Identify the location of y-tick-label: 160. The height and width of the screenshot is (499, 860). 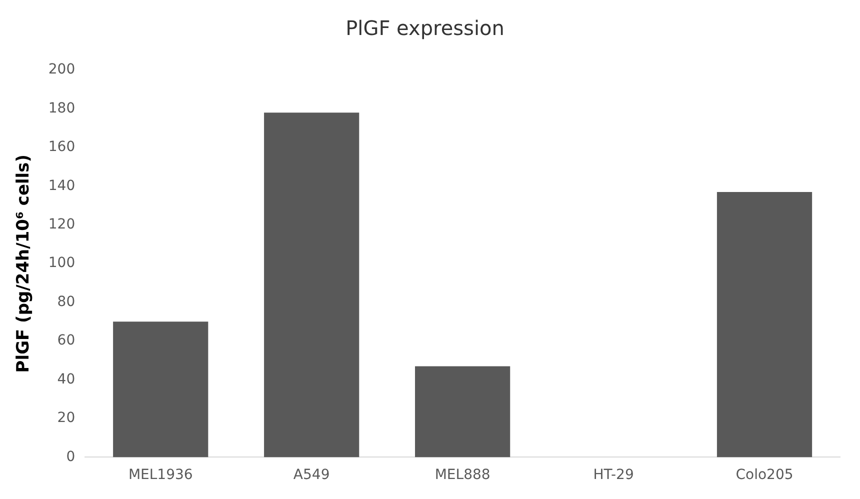
(62, 147).